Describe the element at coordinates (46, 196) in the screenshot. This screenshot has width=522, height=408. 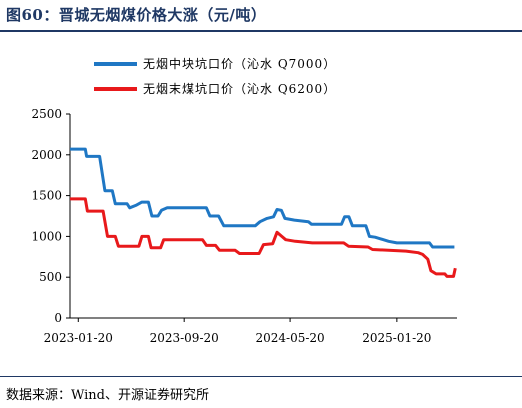
I see `y-tick-label: 1500` at that location.